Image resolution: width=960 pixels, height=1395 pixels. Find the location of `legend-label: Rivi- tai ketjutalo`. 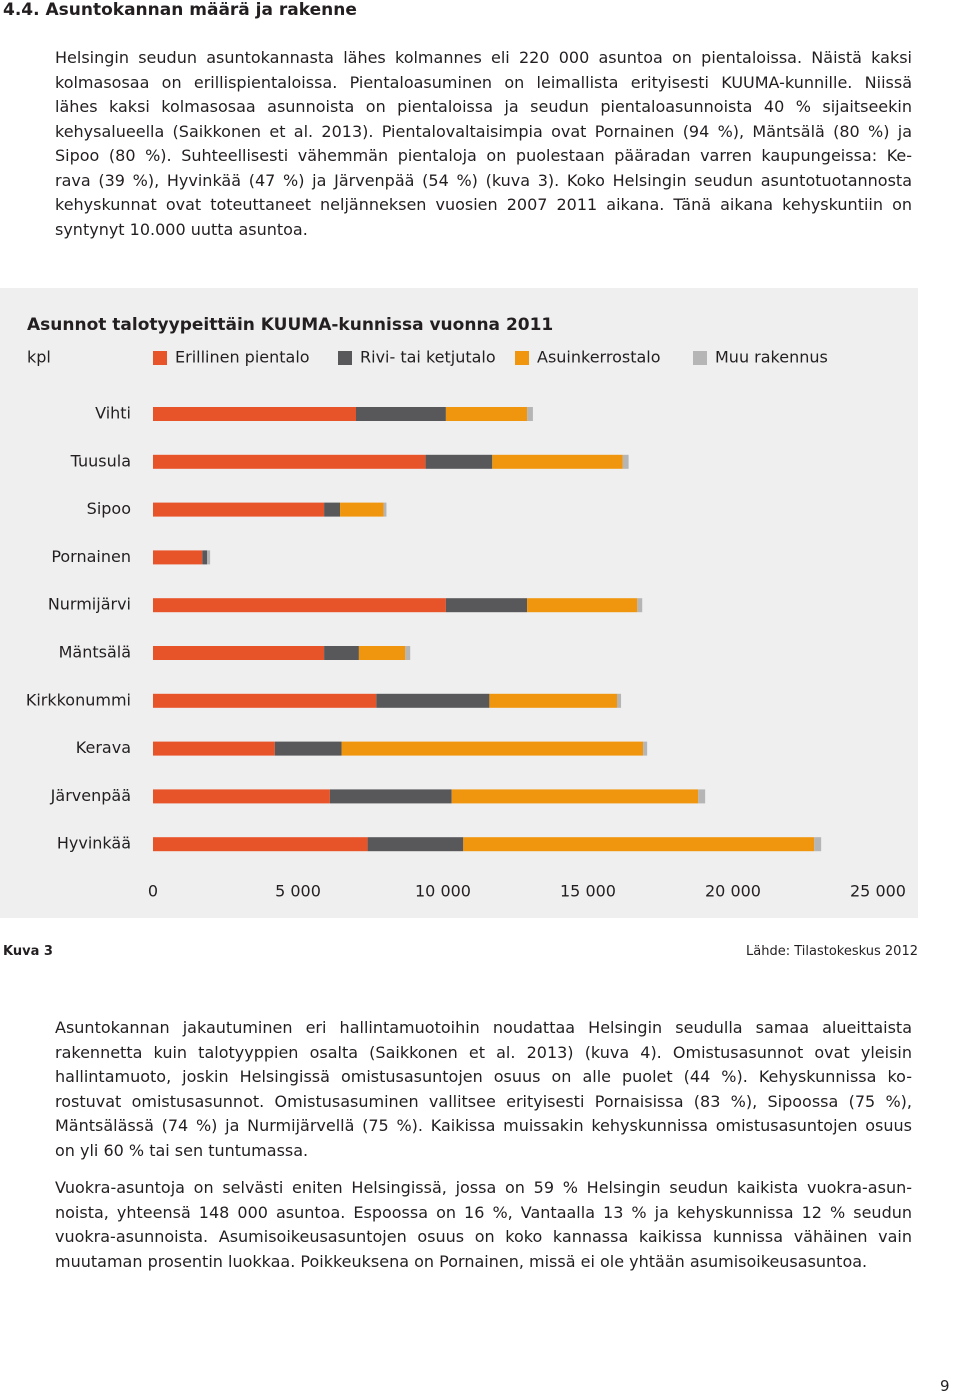

legend-label: Rivi- tai ketjutalo is located at coordinates (428, 357).